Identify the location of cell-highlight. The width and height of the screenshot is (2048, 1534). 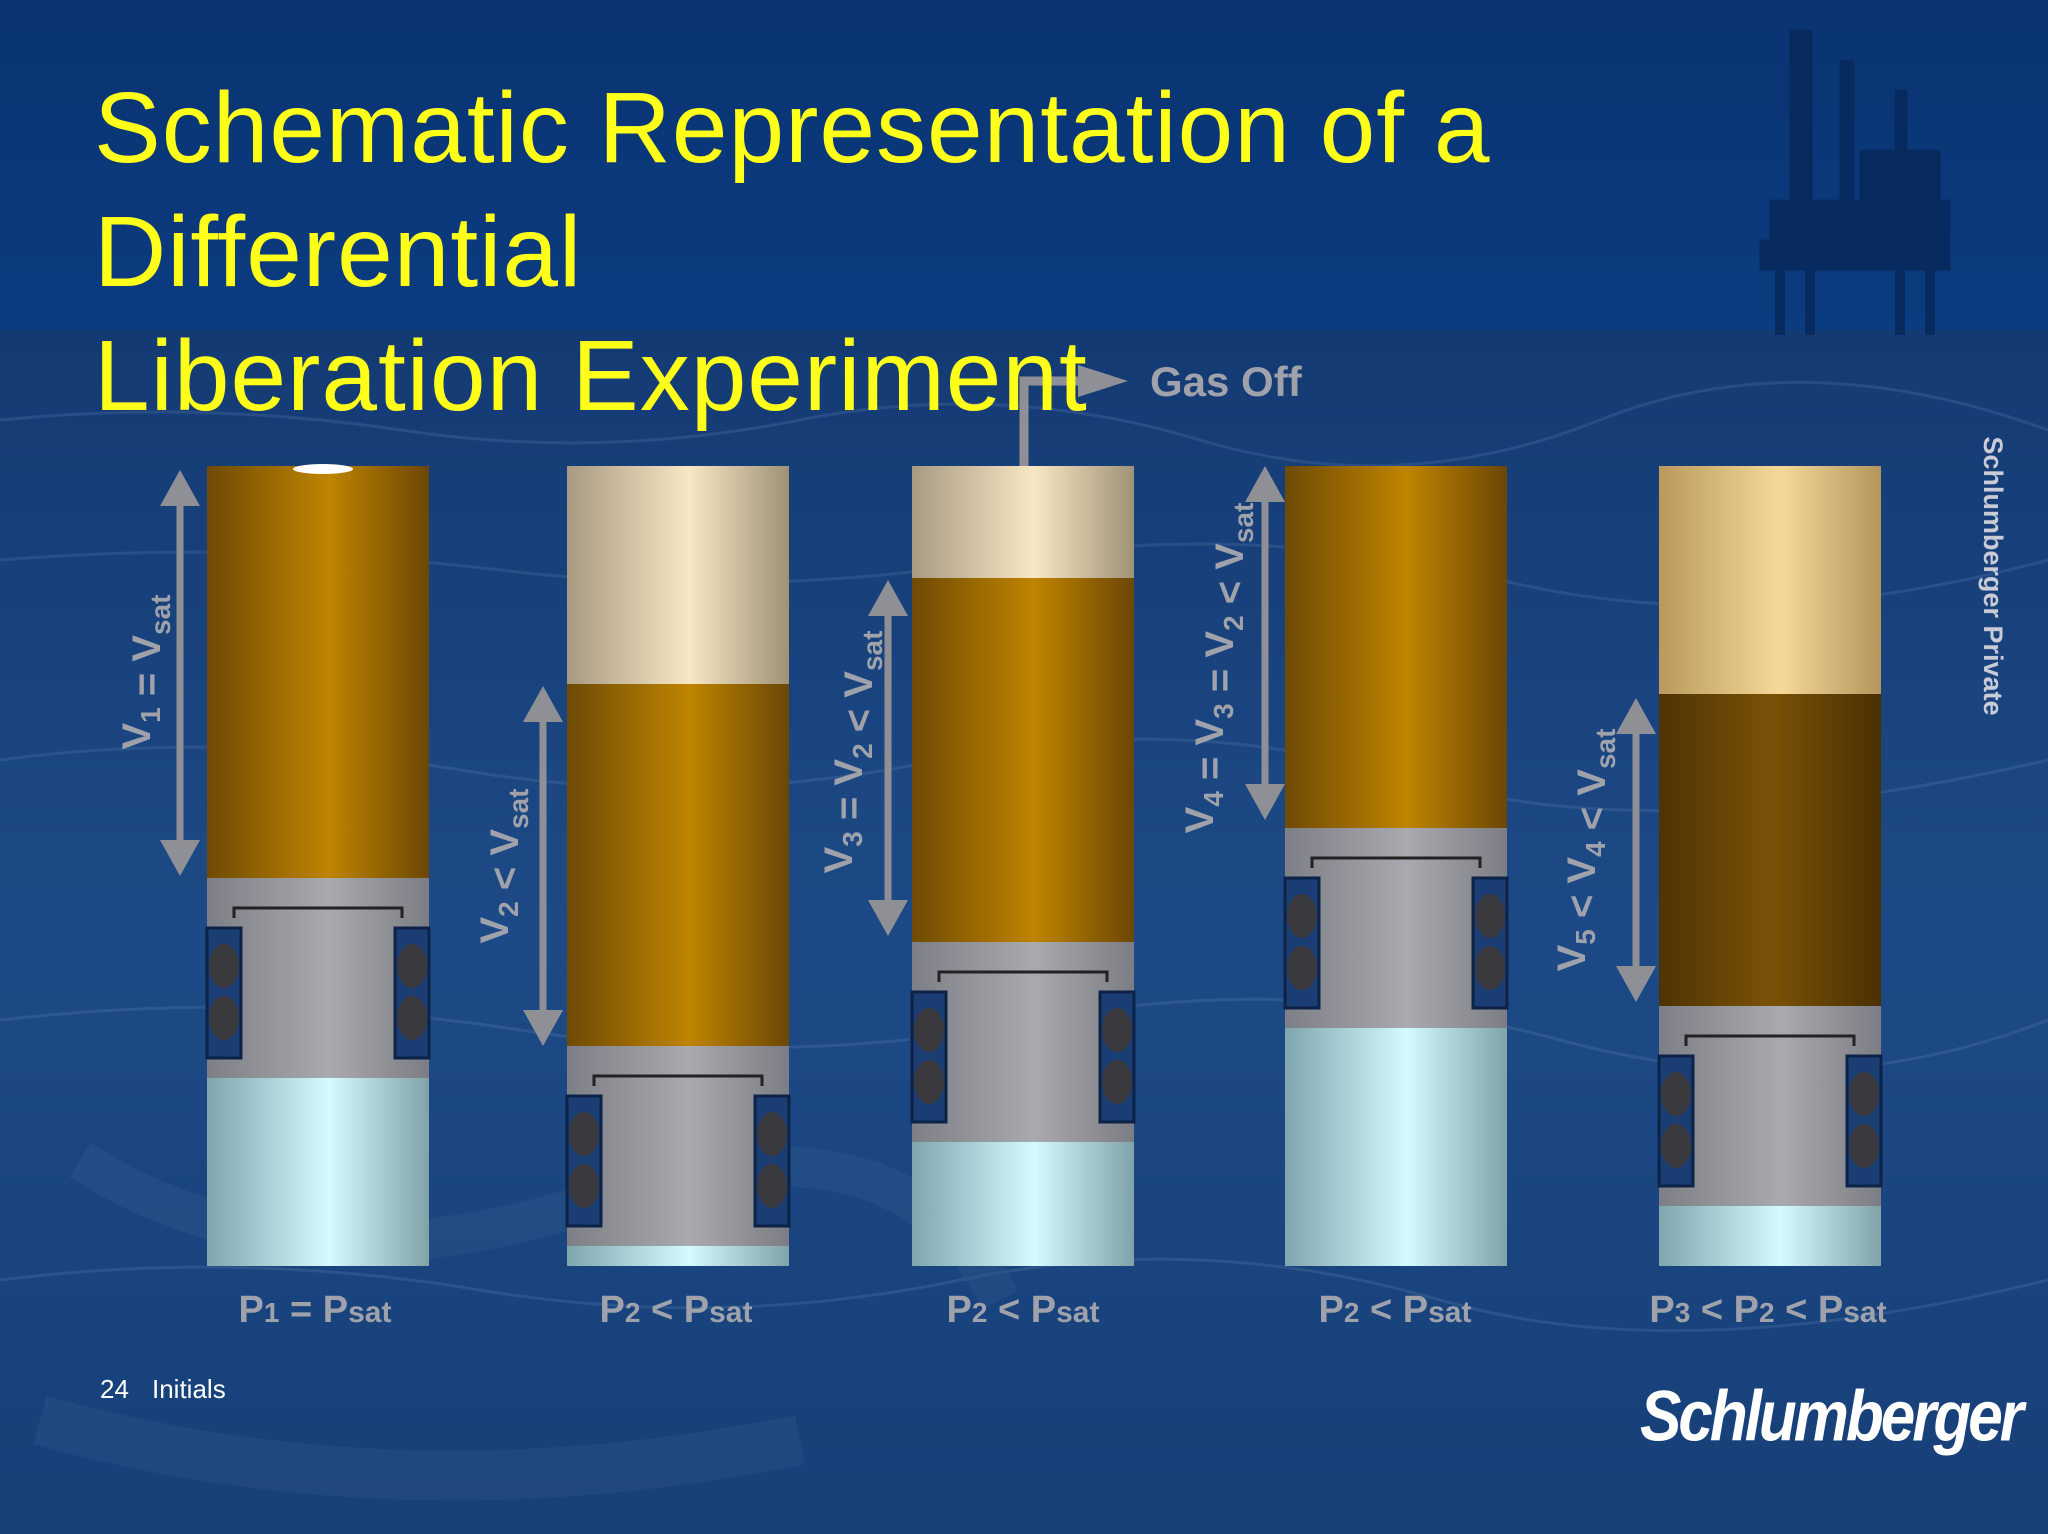
(323, 469).